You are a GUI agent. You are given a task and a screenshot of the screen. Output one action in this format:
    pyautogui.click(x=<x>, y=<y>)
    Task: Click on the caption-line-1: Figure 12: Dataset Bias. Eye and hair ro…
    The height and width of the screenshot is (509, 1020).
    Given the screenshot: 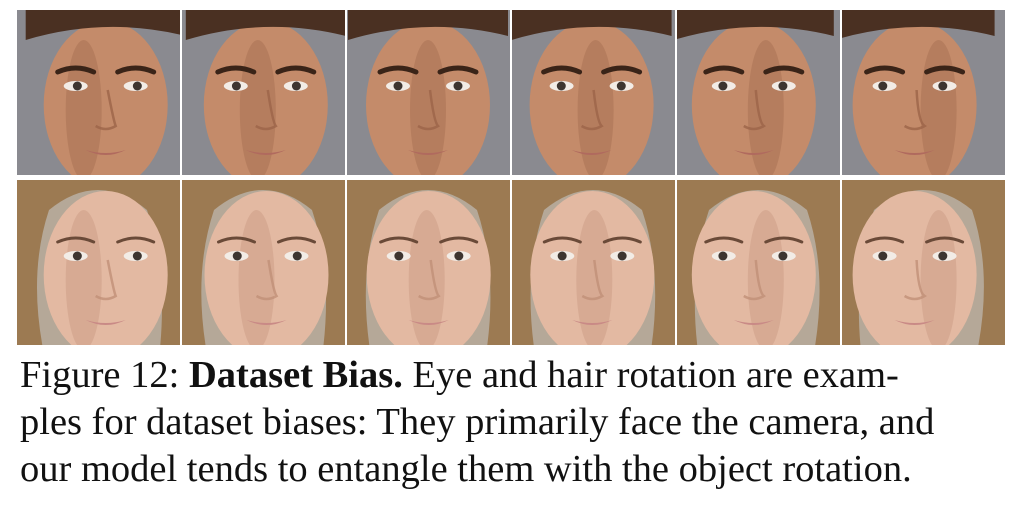 What is the action you would take?
    pyautogui.click(x=515, y=375)
    